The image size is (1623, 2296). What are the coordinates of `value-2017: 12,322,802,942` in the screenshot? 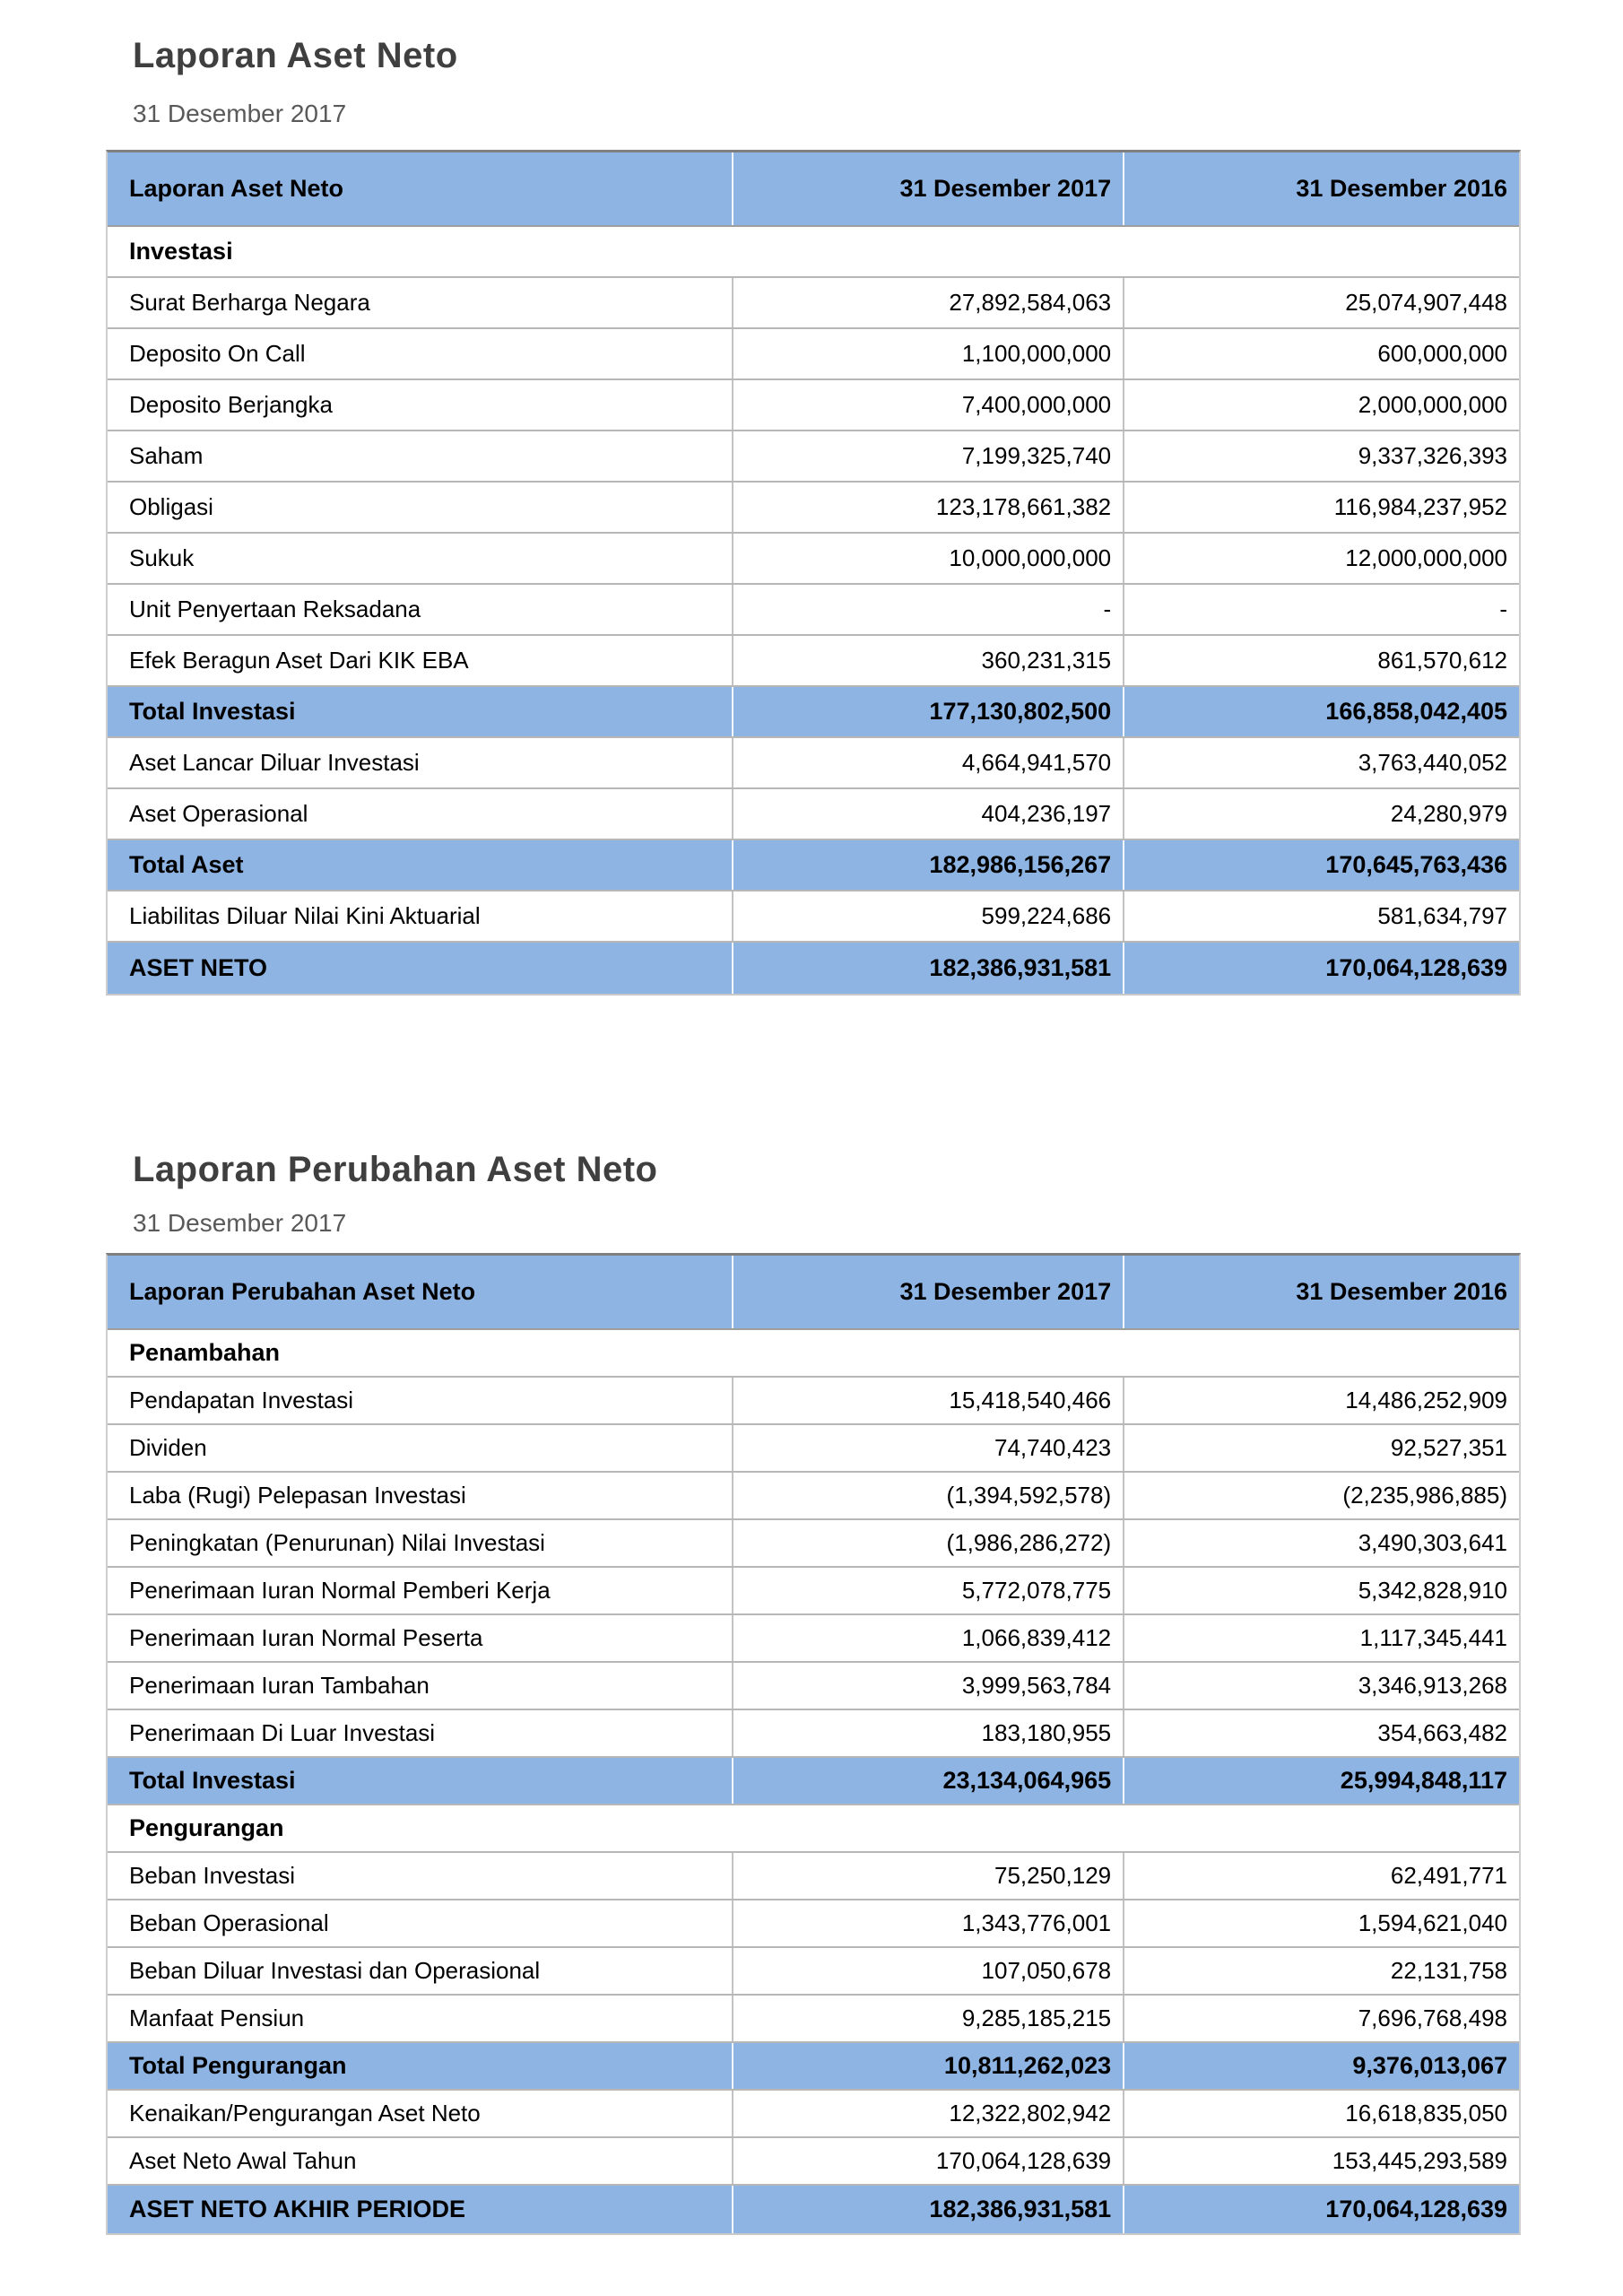 It's located at (927, 2113).